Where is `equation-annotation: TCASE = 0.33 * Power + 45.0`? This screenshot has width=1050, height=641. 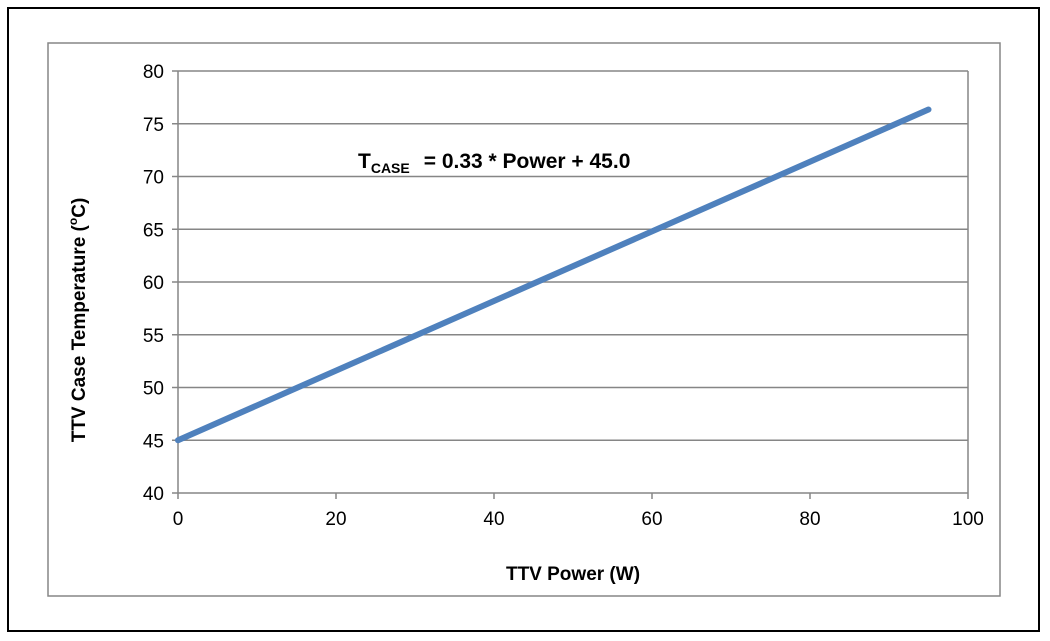 equation-annotation: TCASE = 0.33 * Power + 45.0 is located at coordinates (494, 163).